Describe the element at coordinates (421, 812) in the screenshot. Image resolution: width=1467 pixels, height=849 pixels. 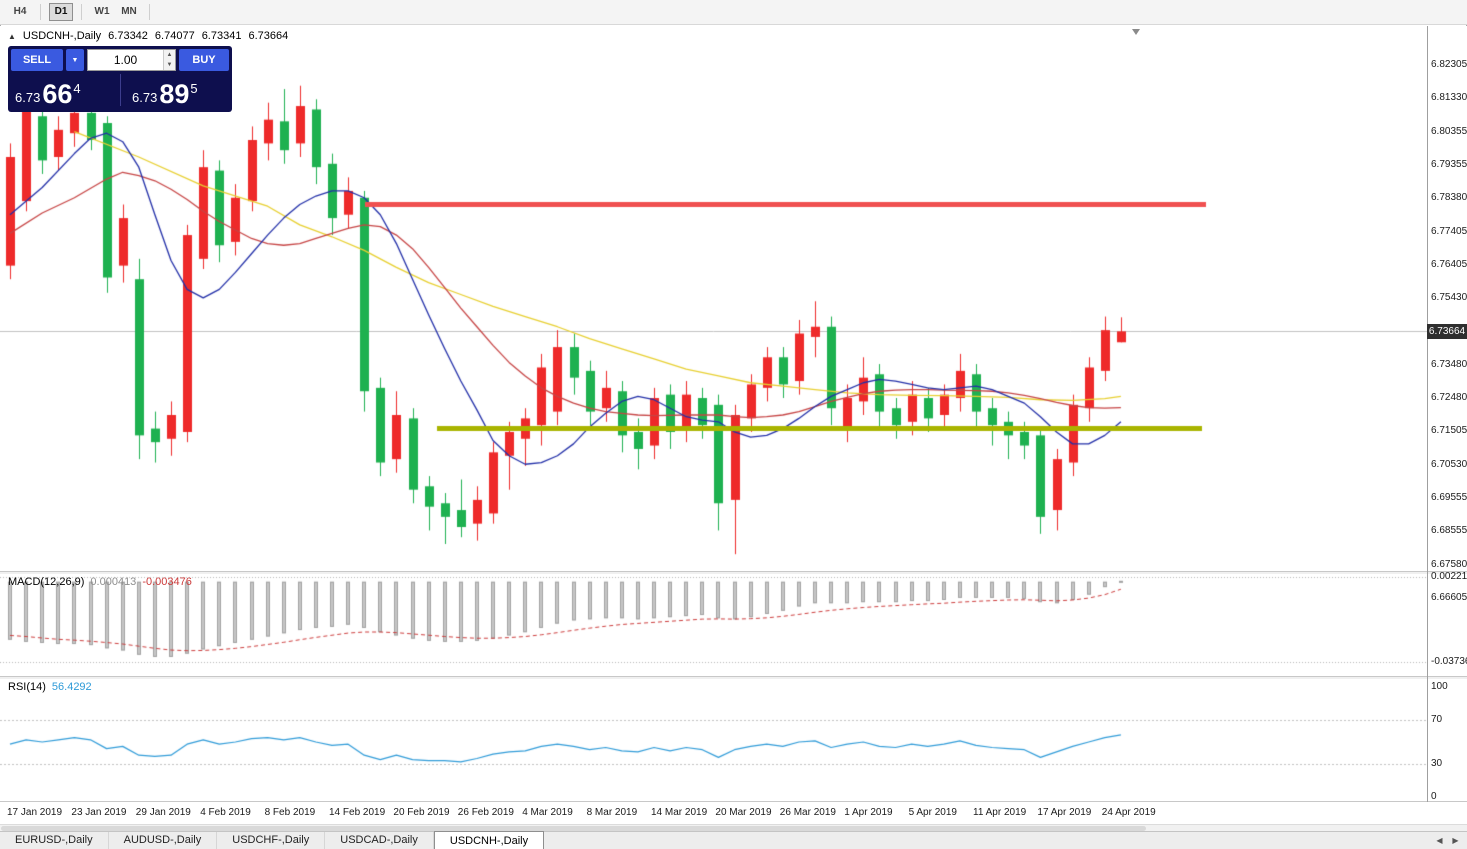
I see `date-axis-label: 20 Feb 2019` at that location.